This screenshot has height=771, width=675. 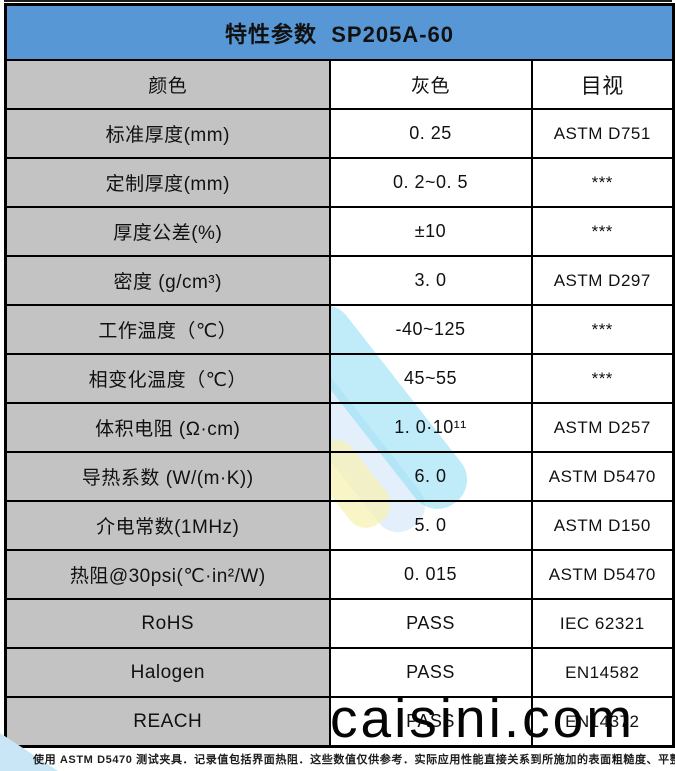 I want to click on table-row: 相变化温度（℃） 45~55 ***, so click(x=339, y=378).